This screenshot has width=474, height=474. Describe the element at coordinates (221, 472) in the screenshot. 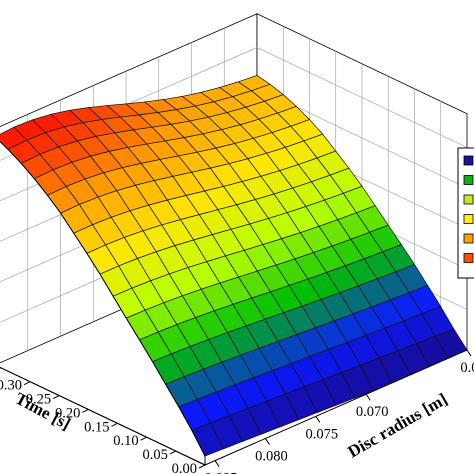

I see `radius-tick-label: 0.085` at that location.